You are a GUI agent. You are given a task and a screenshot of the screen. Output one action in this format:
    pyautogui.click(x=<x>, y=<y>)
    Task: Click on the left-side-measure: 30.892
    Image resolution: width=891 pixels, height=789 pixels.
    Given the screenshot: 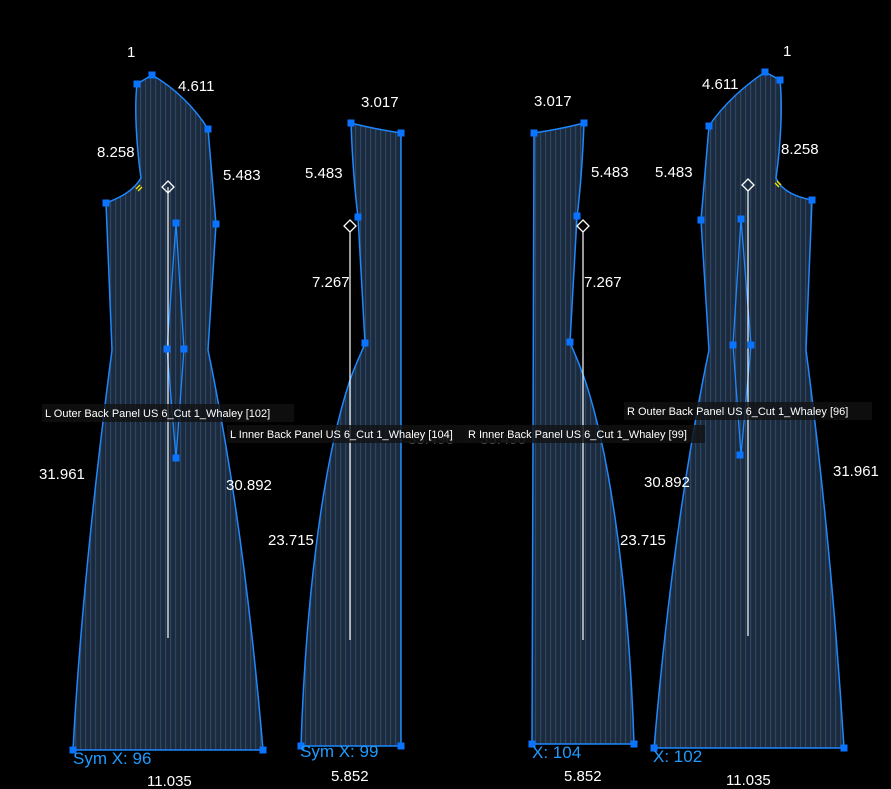 What is the action you would take?
    pyautogui.click(x=667, y=482)
    